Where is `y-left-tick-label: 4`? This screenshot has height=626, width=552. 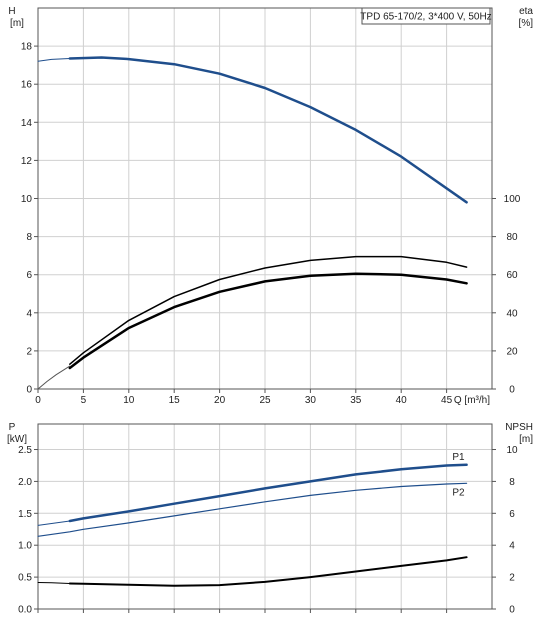
y-left-tick-label: 4 is located at coordinates (29, 313).